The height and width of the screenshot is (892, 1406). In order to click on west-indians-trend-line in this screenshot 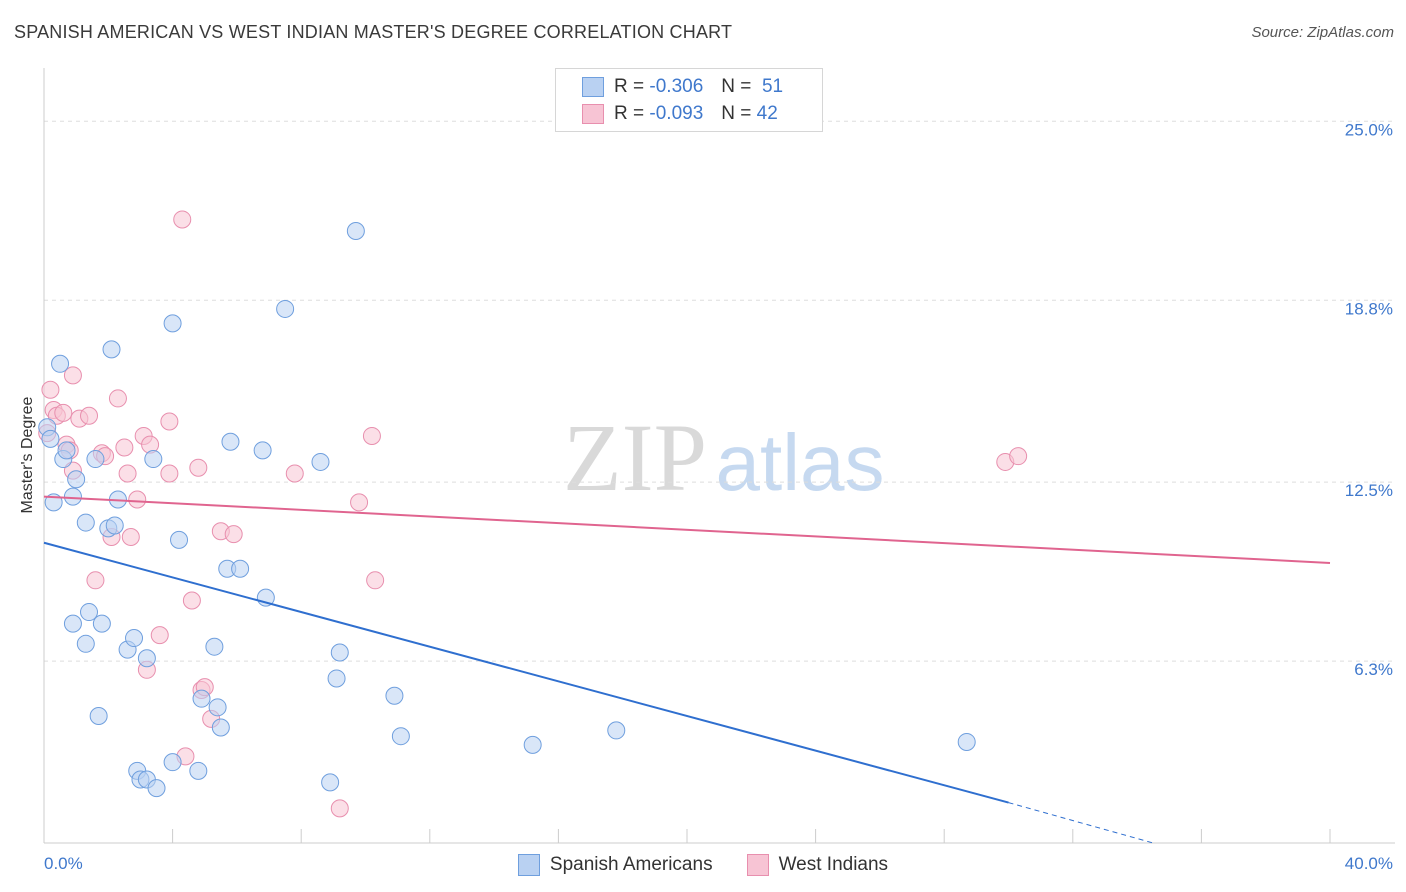, I will do `click(687, 529)`.